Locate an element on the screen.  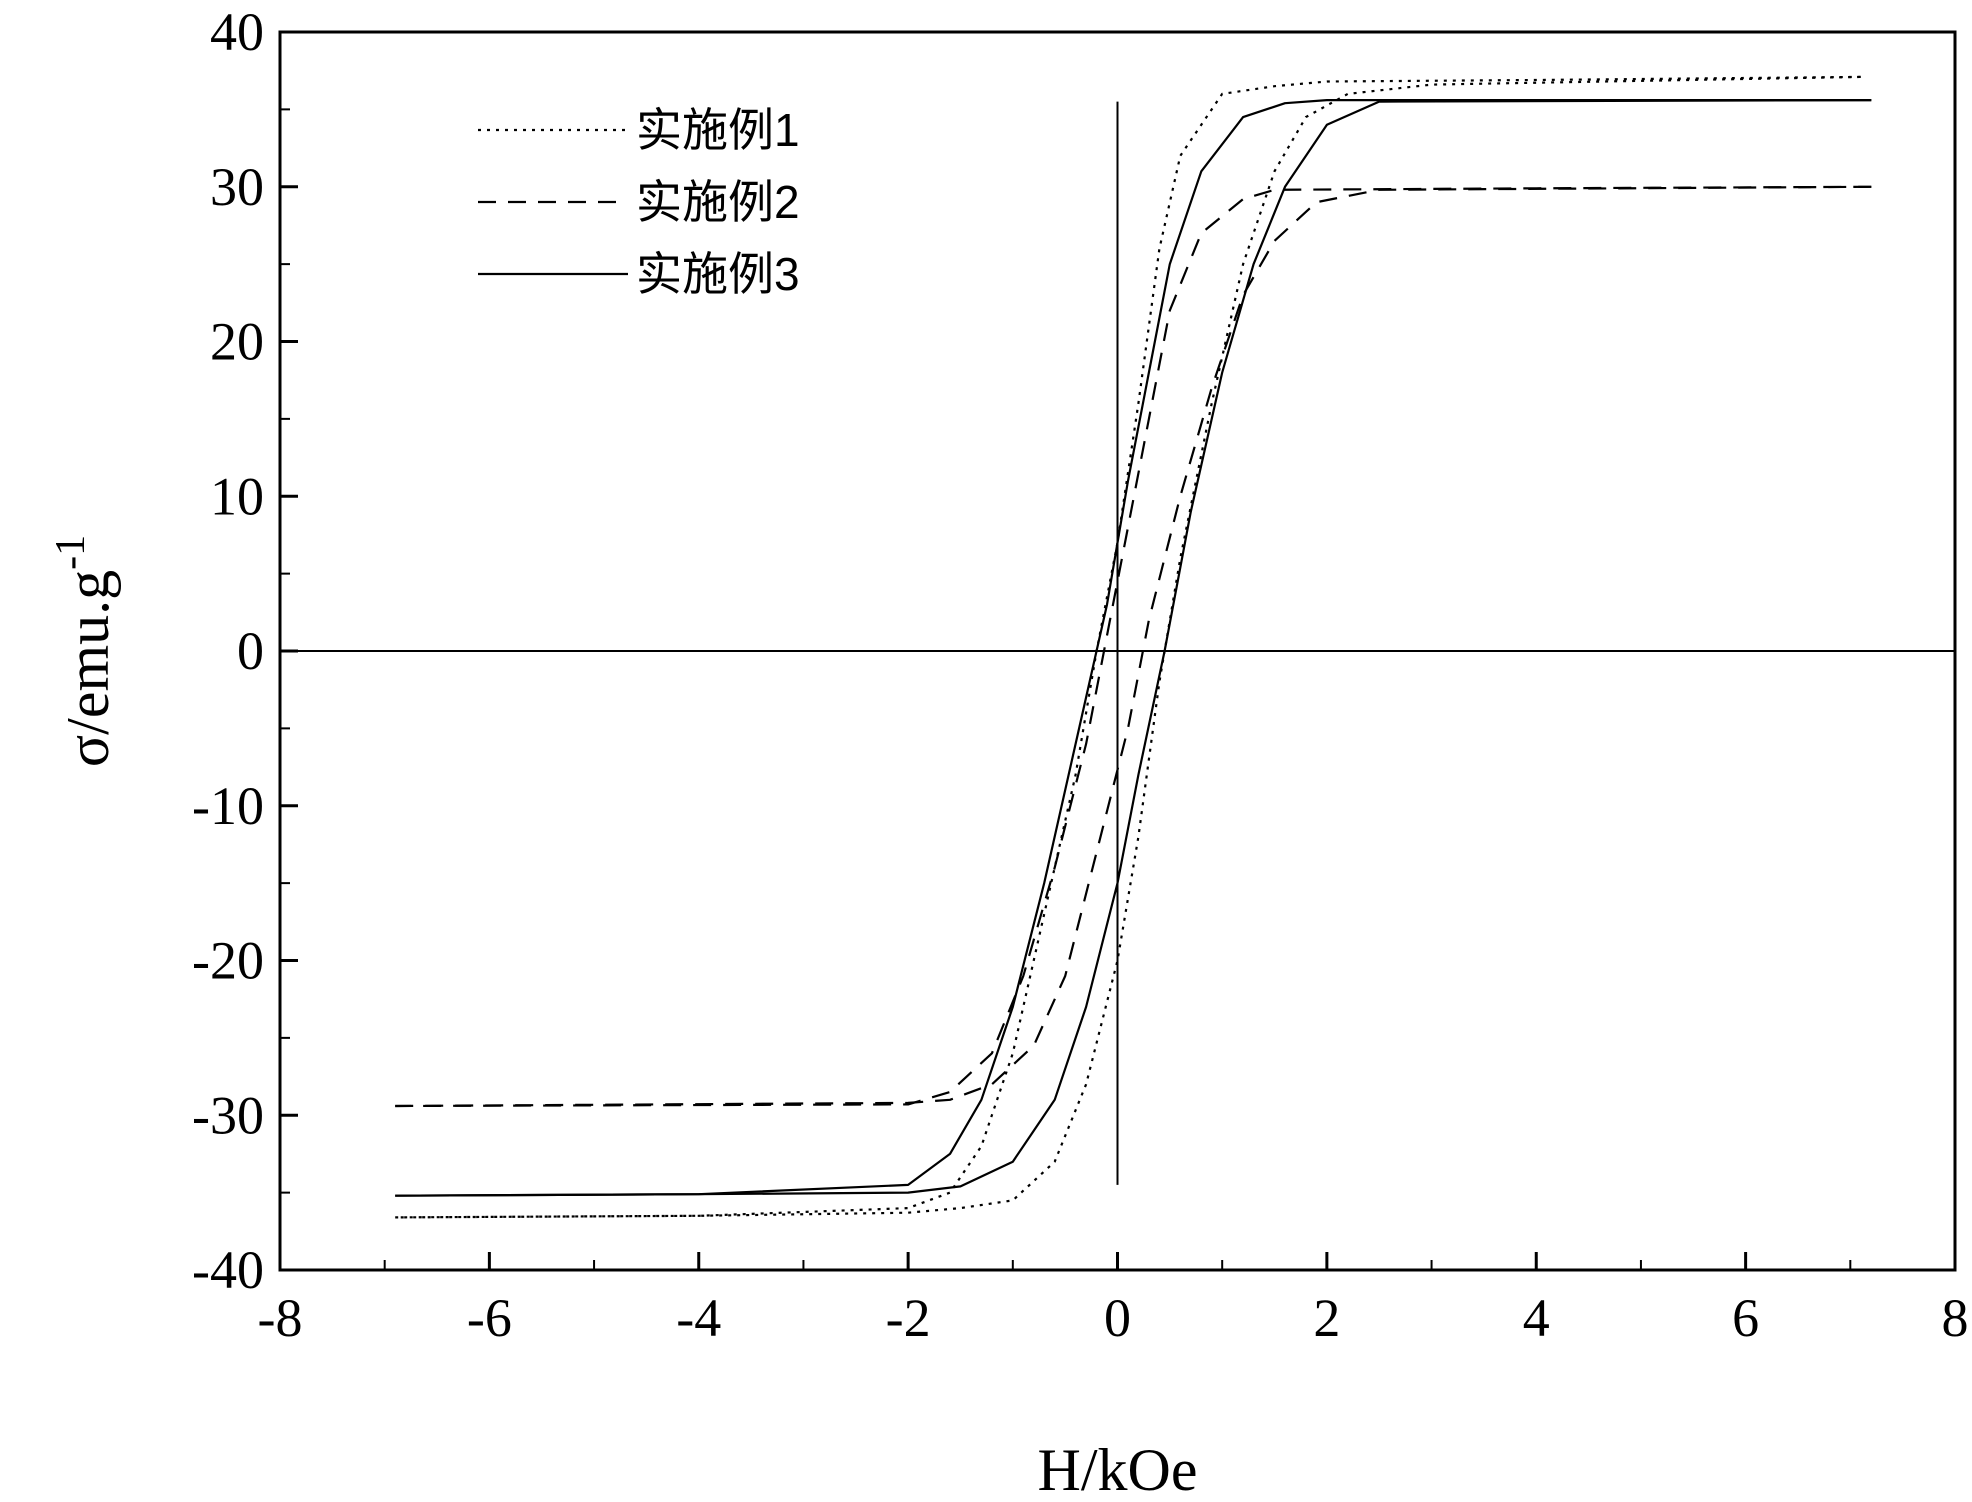
y-tick-label: -20 is located at coordinates (228, 961).